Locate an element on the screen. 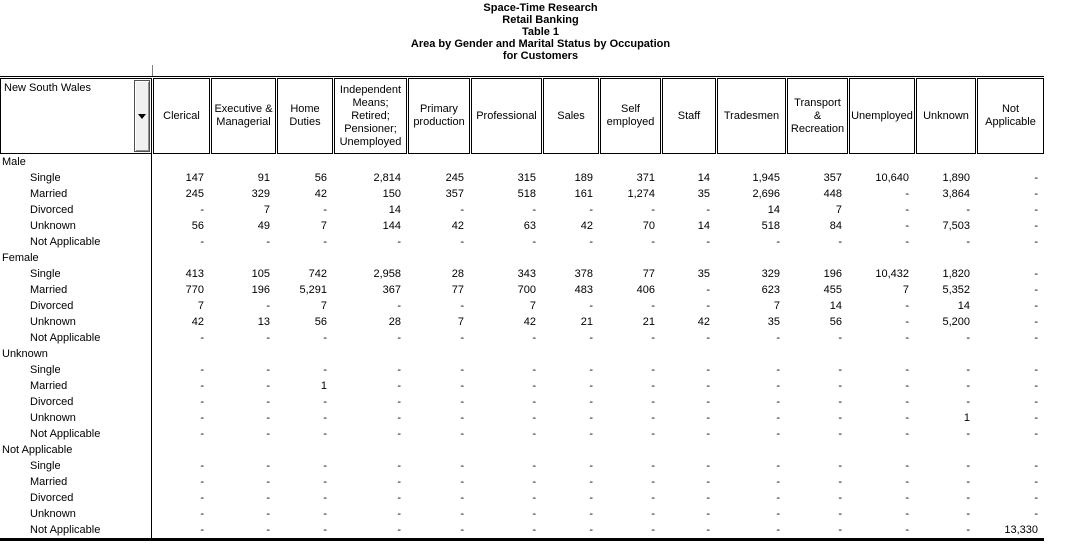  value-cell: 1,274 is located at coordinates (641, 194).